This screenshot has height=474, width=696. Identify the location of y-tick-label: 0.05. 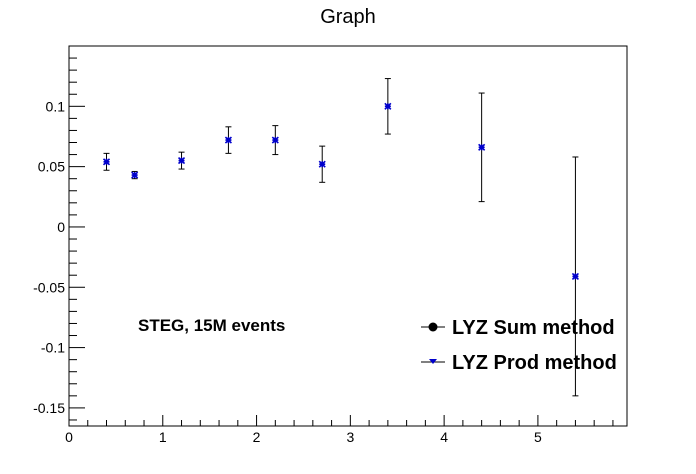
(51, 167).